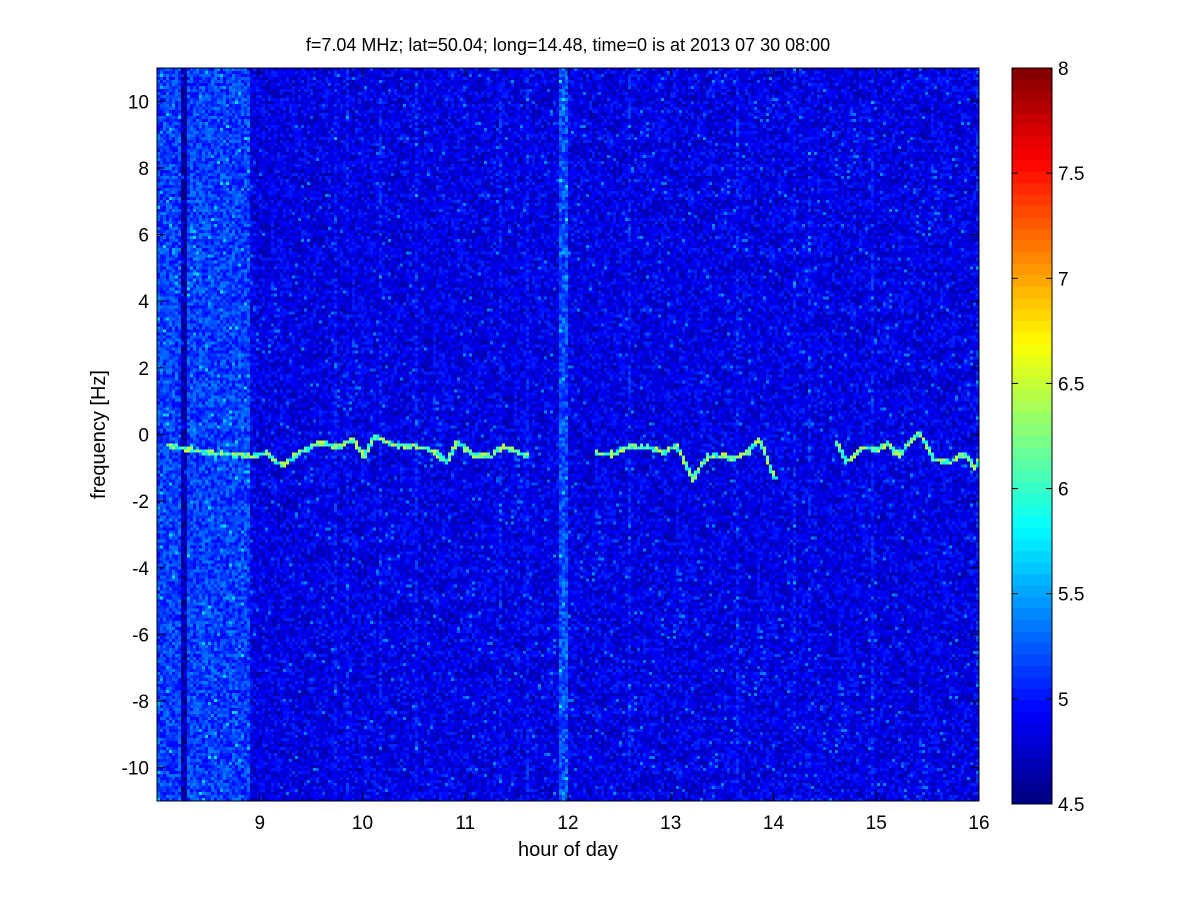 The height and width of the screenshot is (901, 1201). I want to click on x-tick-label: 13, so click(670, 823).